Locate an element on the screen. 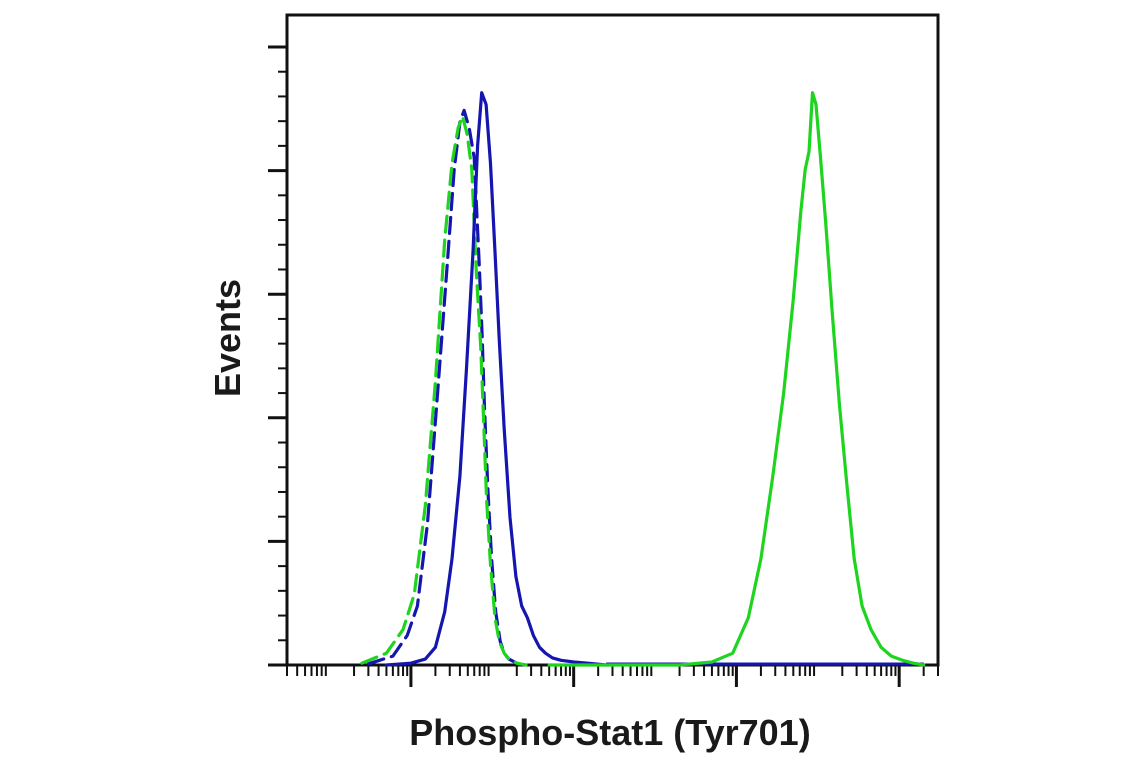 The height and width of the screenshot is (768, 1141). blue-solid-line is located at coordinates (496, 379).